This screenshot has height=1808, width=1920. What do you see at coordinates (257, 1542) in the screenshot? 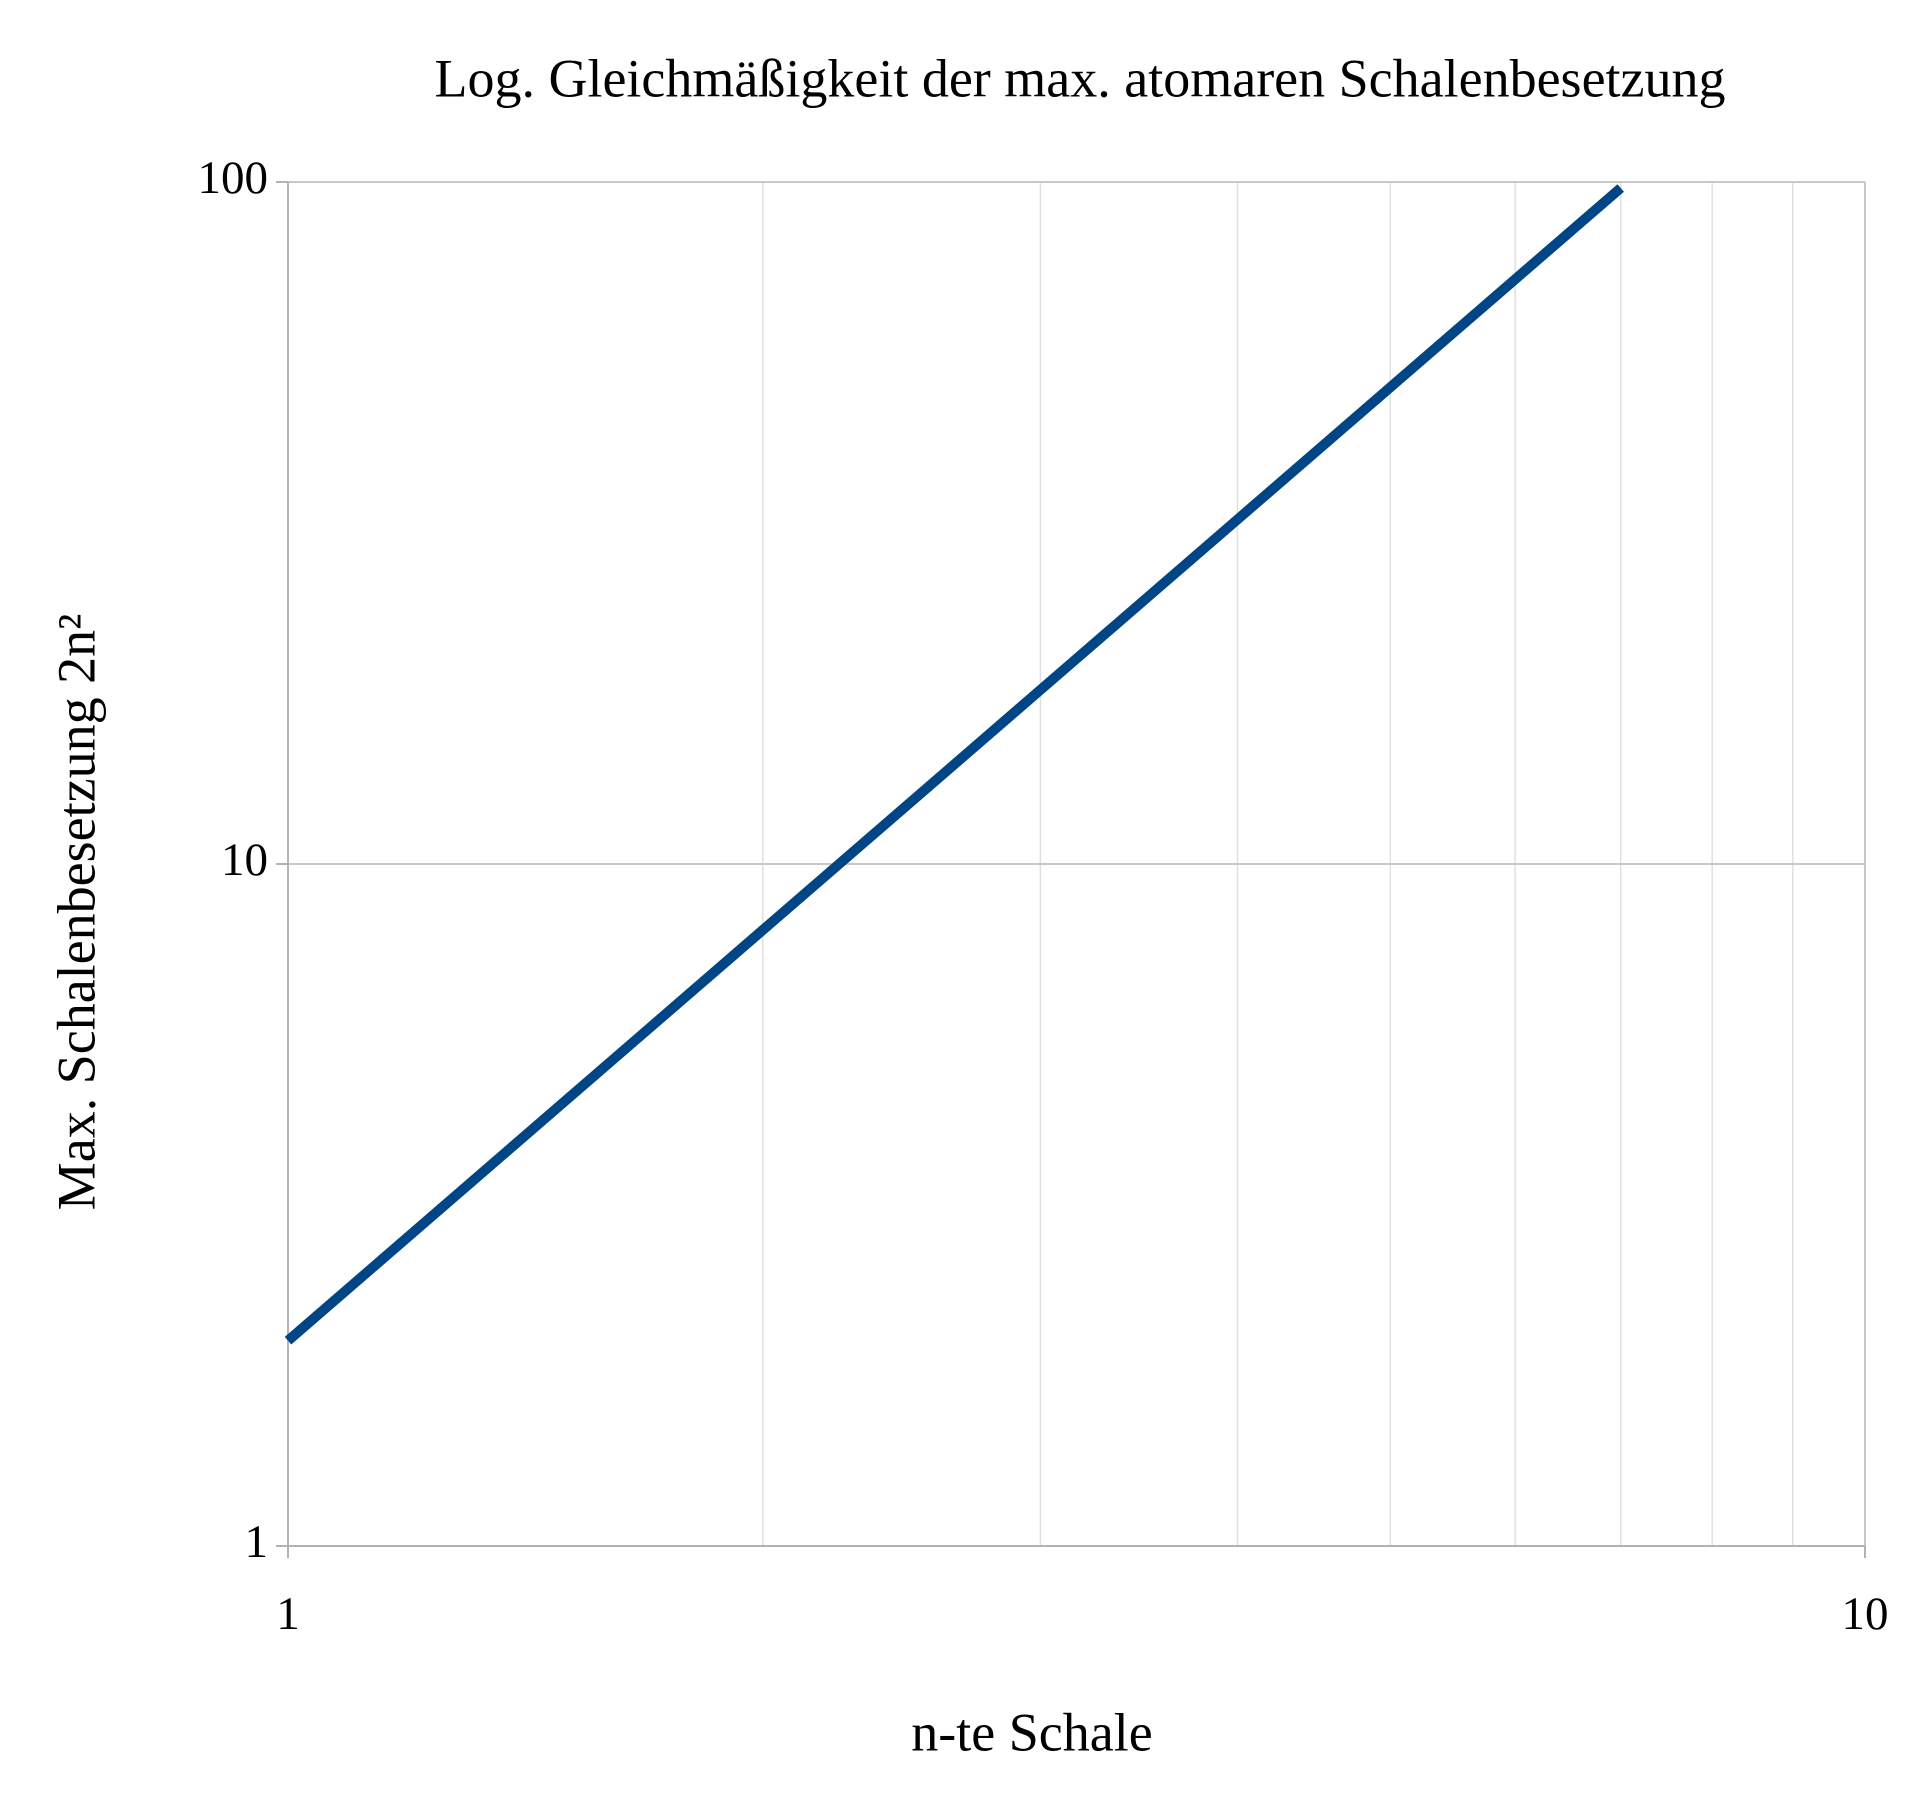
I see `y-tick-label: 1` at bounding box center [257, 1542].